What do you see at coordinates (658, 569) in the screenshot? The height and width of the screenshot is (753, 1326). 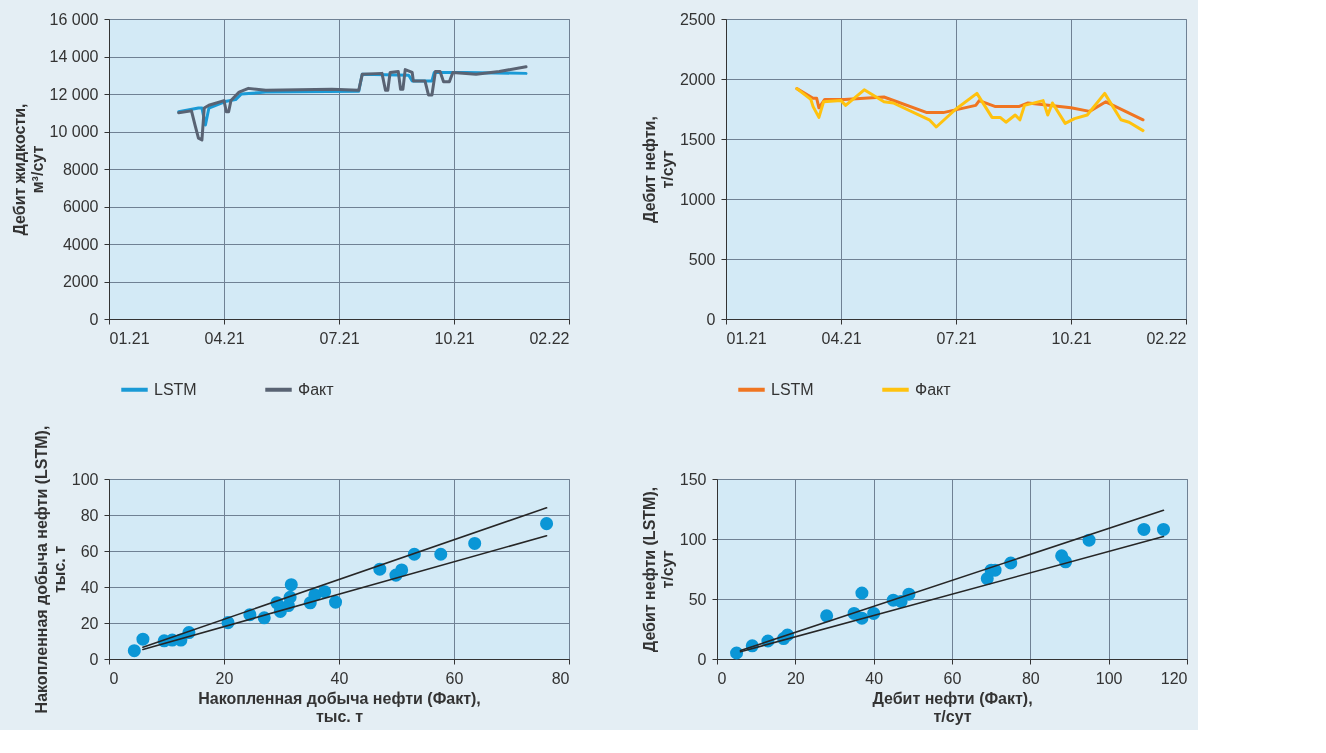 I see `y-axis-title: Дебит нефти (LSTM), т/сут` at bounding box center [658, 569].